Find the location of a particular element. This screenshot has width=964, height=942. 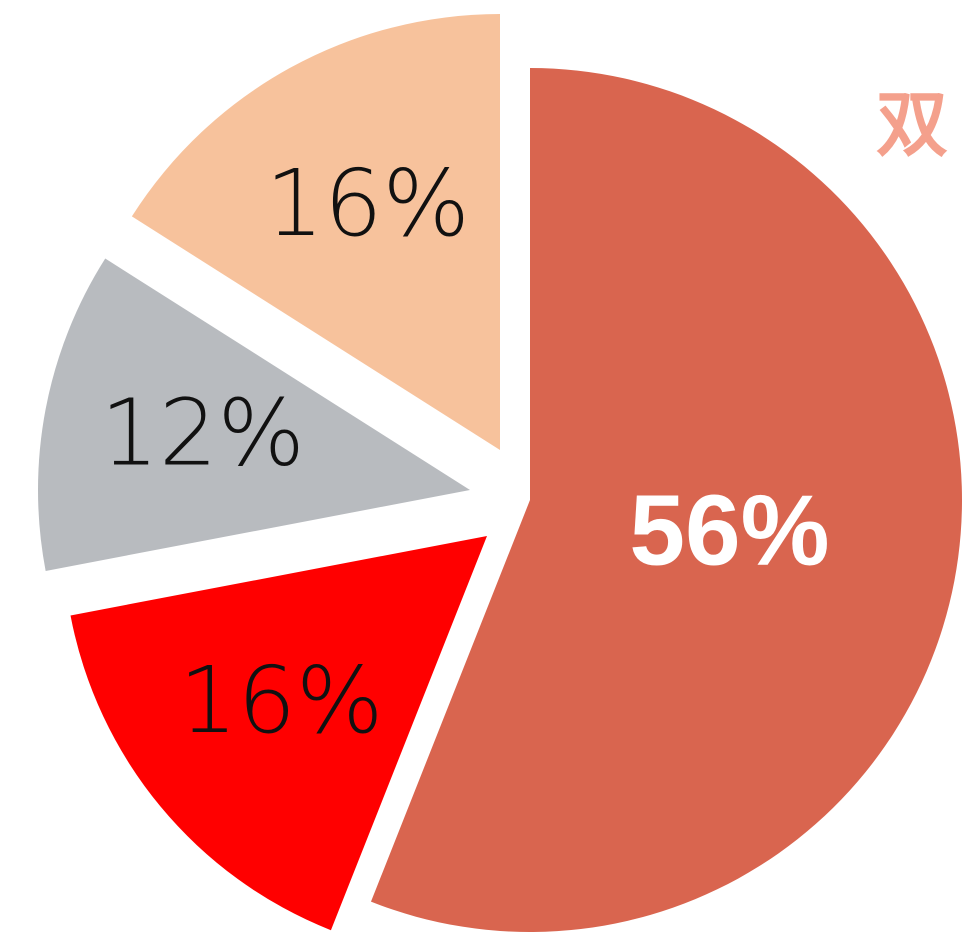

pie-slice is located at coordinates (254, 414).